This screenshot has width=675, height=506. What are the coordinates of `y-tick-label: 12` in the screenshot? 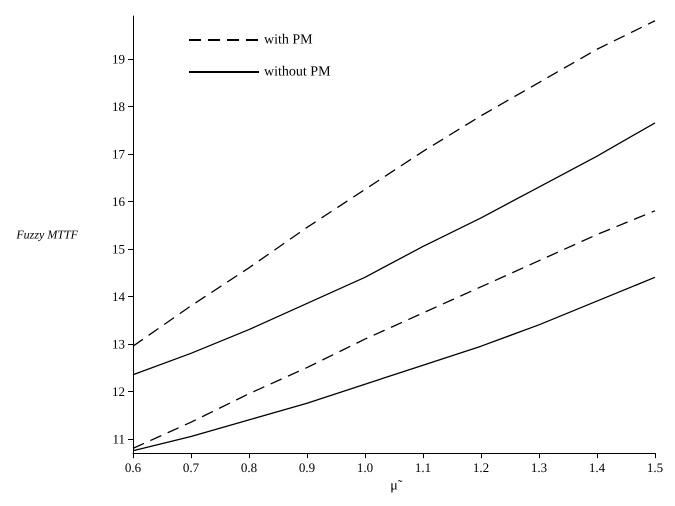 It's located at (118, 391).